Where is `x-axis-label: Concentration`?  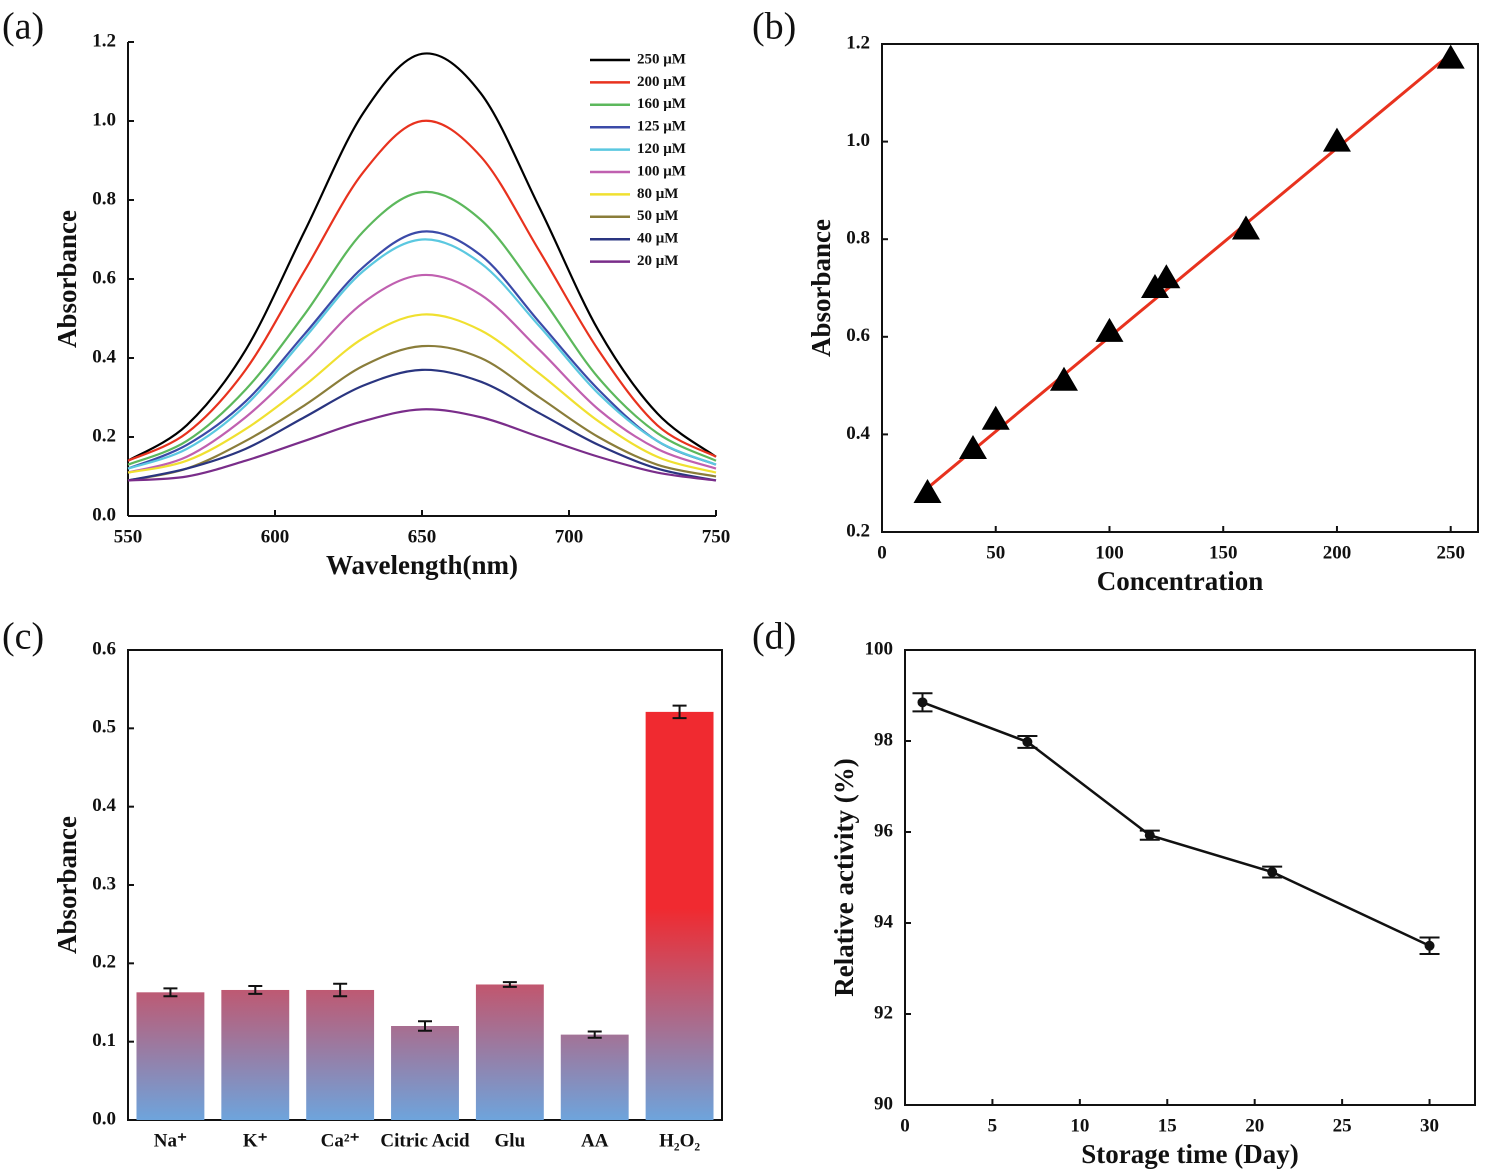 x-axis-label: Concentration is located at coordinates (1180, 581).